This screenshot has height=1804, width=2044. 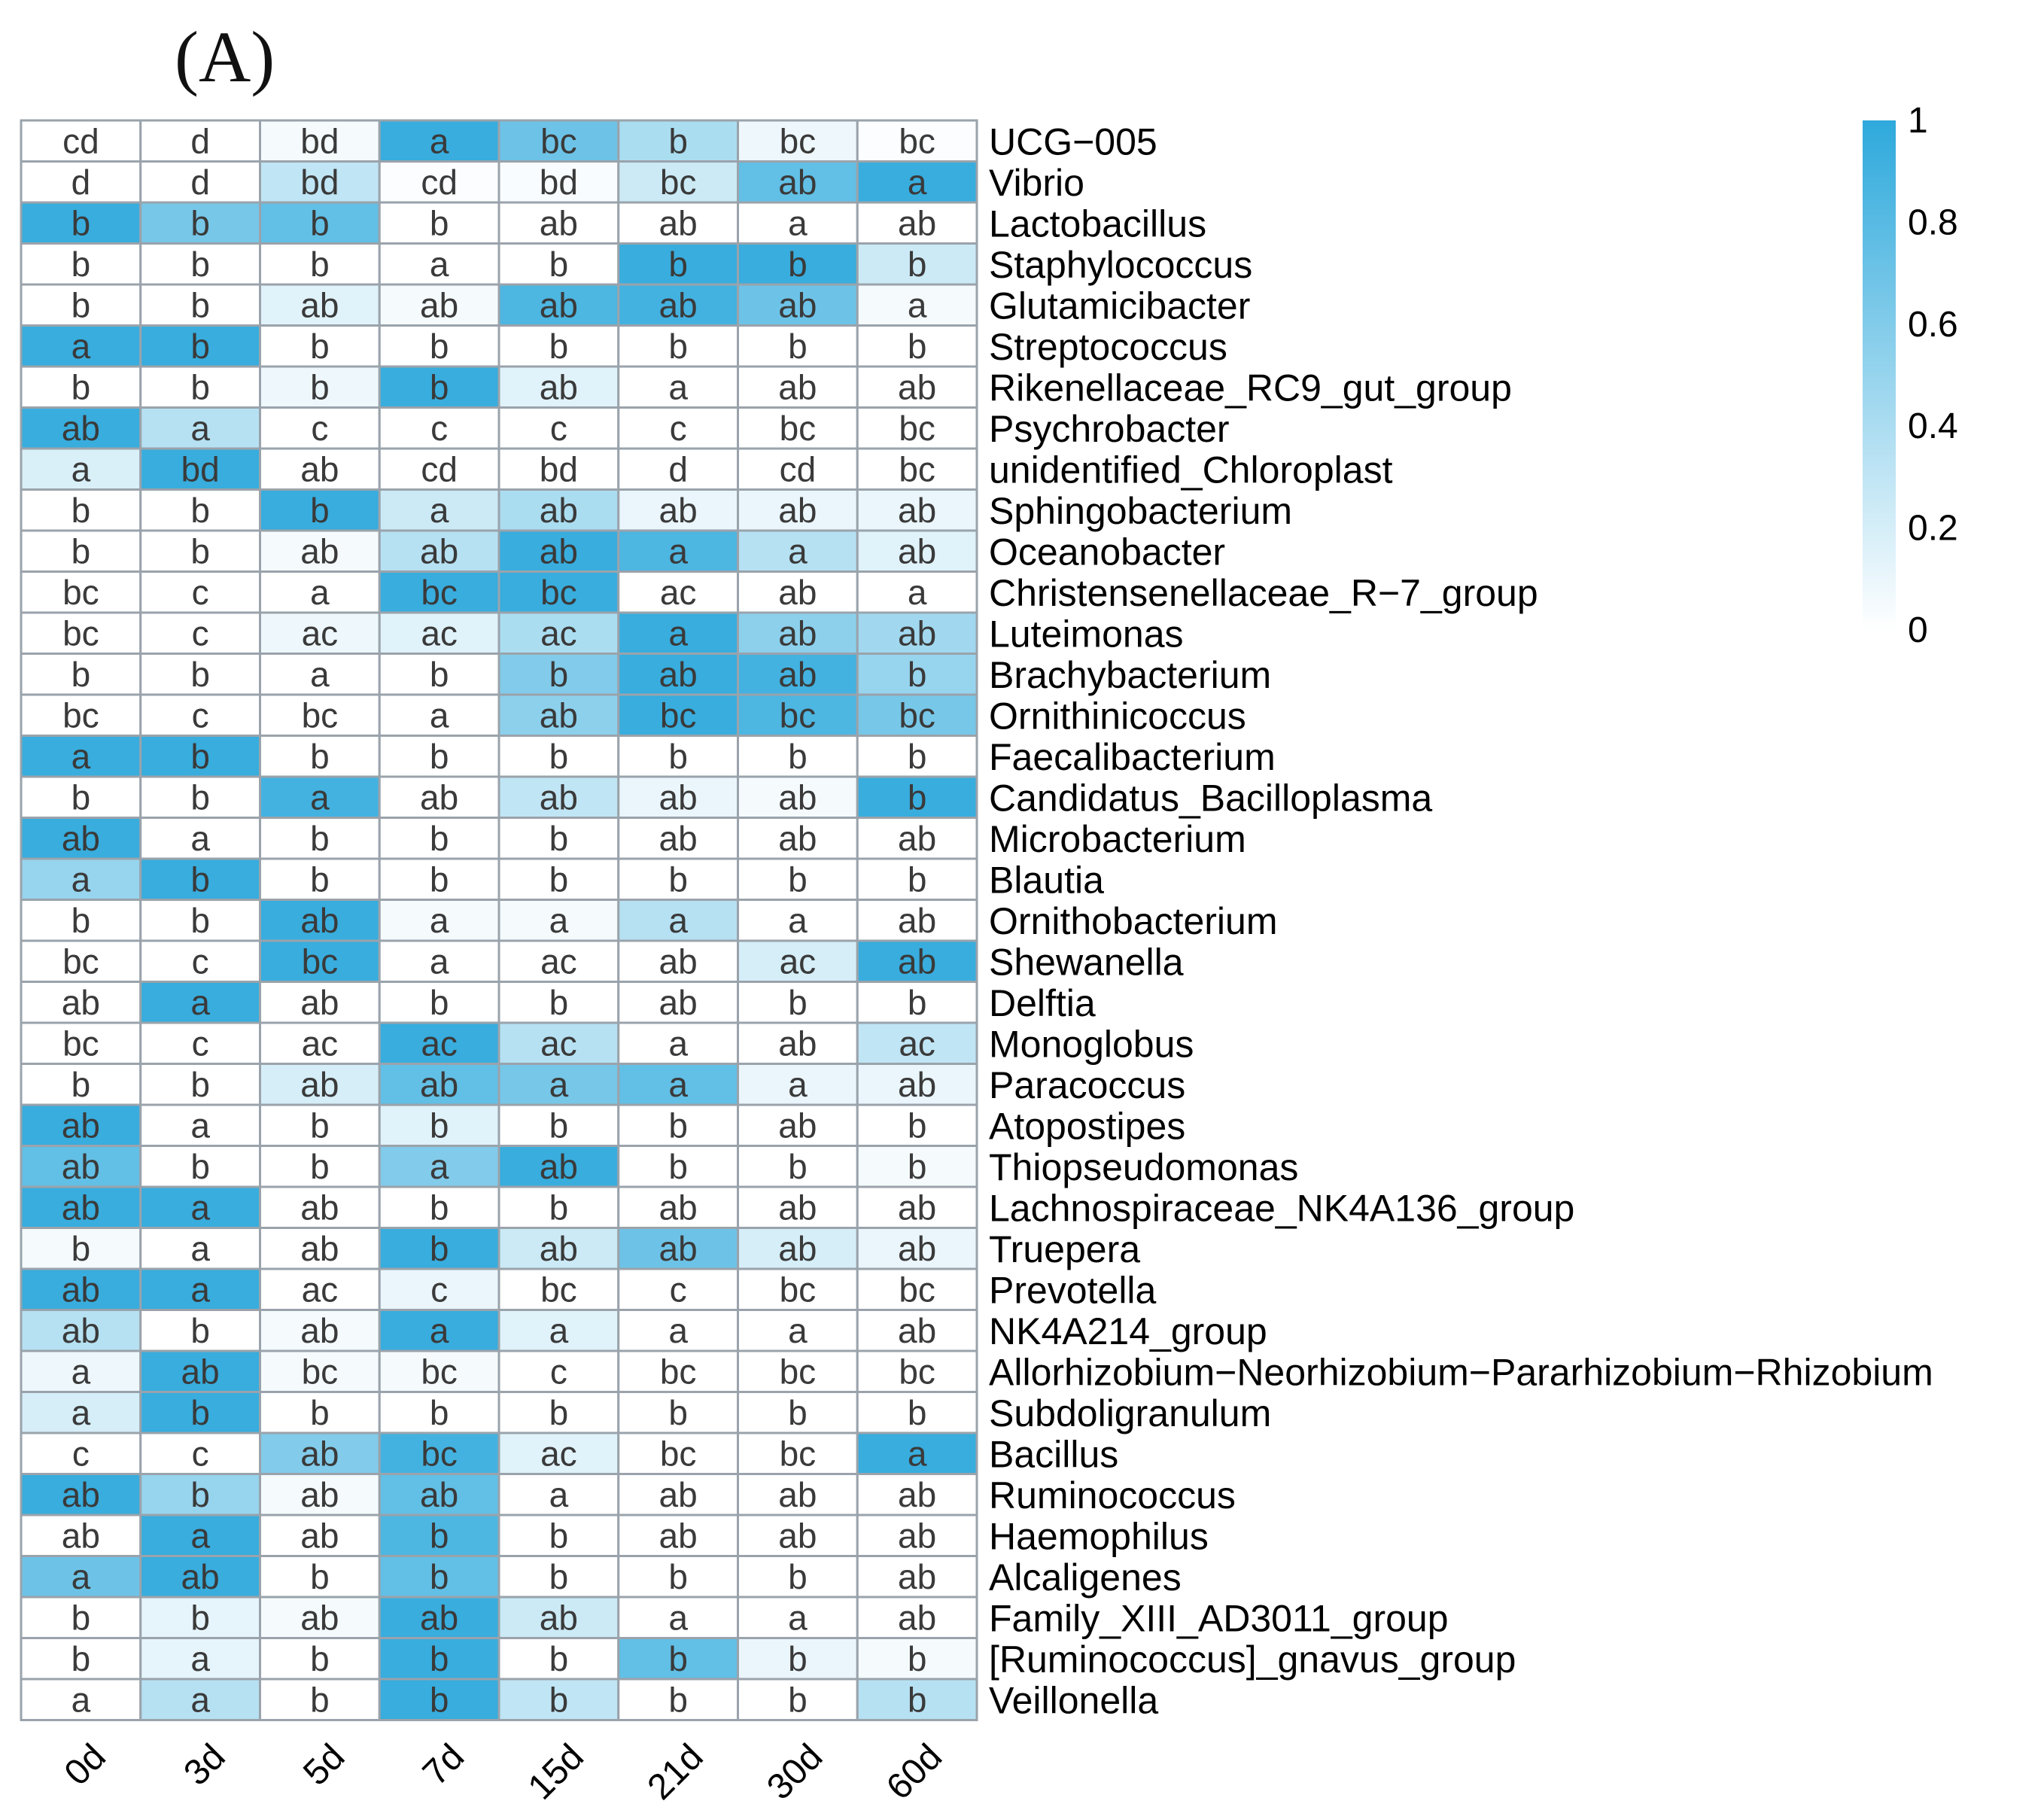 I want to click on column-label: 3d, so click(x=204, y=1765).